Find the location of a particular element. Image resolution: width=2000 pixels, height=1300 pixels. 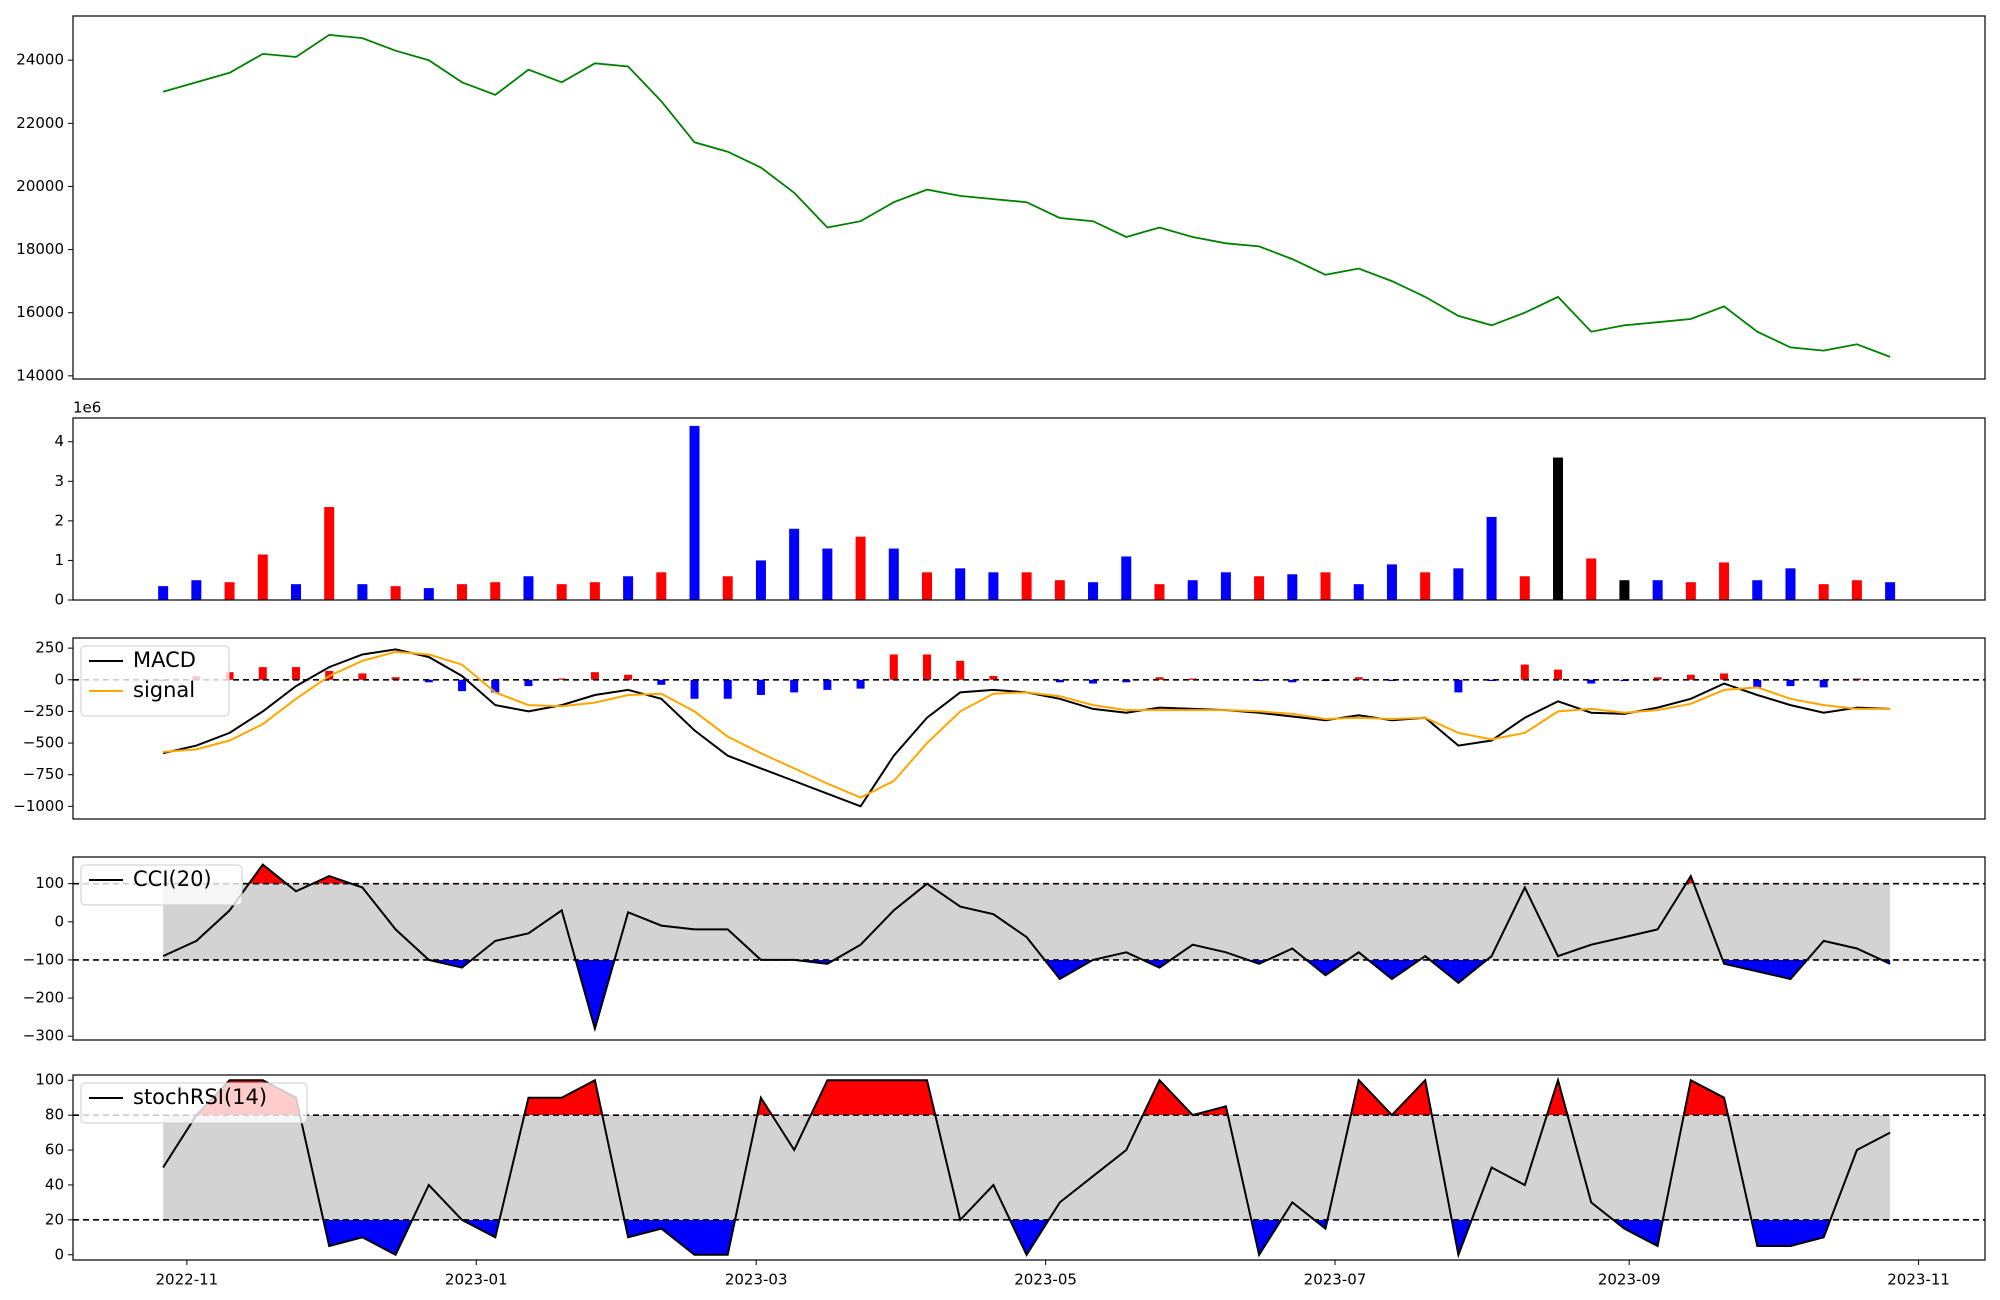

y-tick-label: 4 is located at coordinates (59, 441).